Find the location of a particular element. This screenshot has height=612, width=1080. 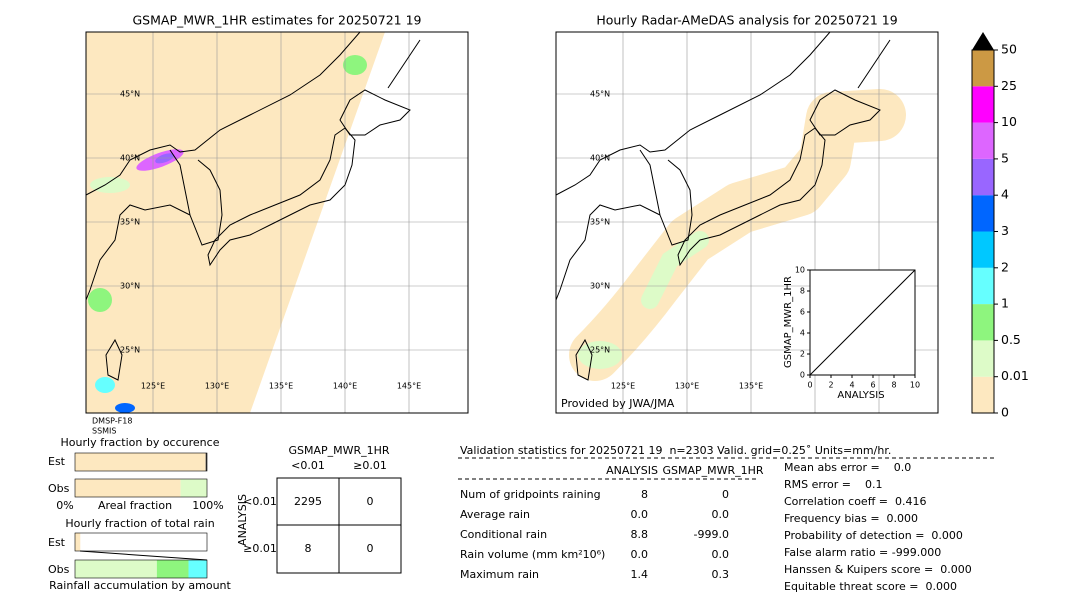

stat-value: 0.3 is located at coordinates (721, 574).